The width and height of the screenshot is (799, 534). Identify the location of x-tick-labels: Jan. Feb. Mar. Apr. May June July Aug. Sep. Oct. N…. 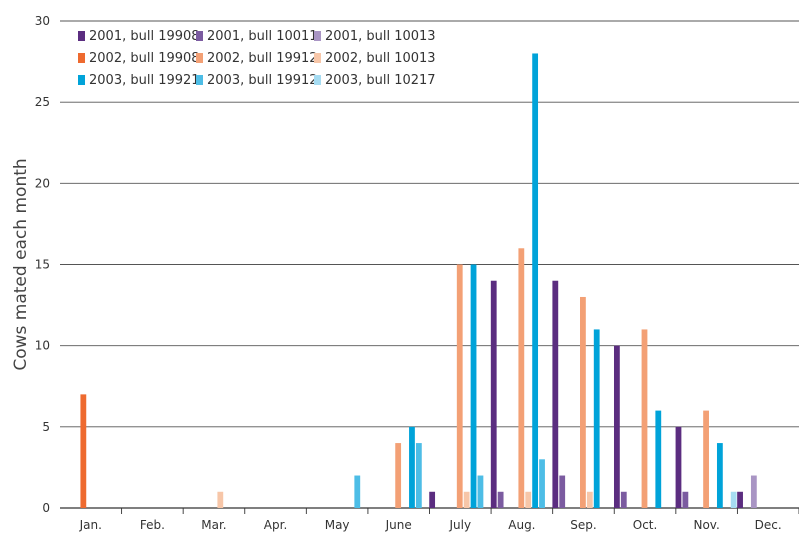
(439, 520).